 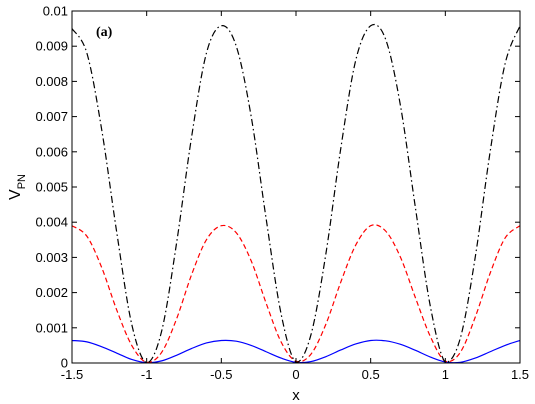 I want to click on y-axis-title-subscript: PN, so click(x=22, y=181).